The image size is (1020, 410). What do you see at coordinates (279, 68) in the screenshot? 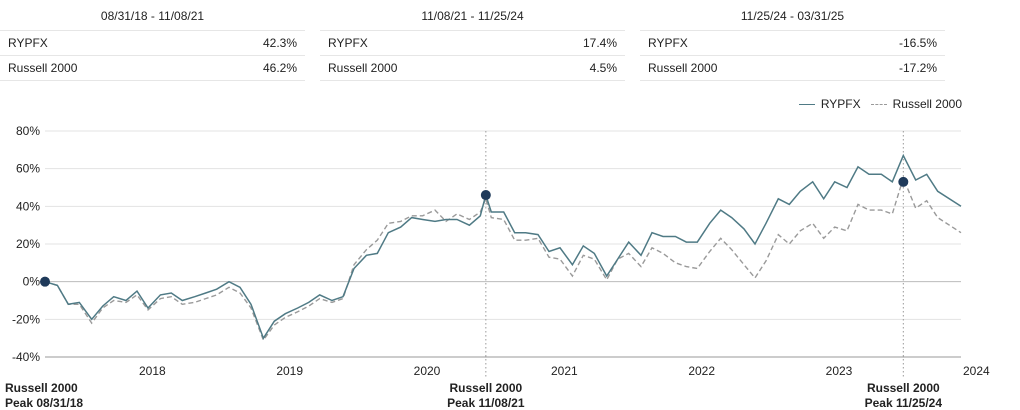
I see `index-return: 46.2%` at bounding box center [279, 68].